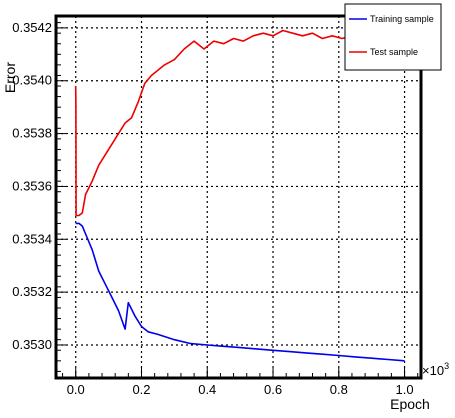 The image size is (455, 418). I want to click on x-tick-label: 0.6, so click(273, 389).